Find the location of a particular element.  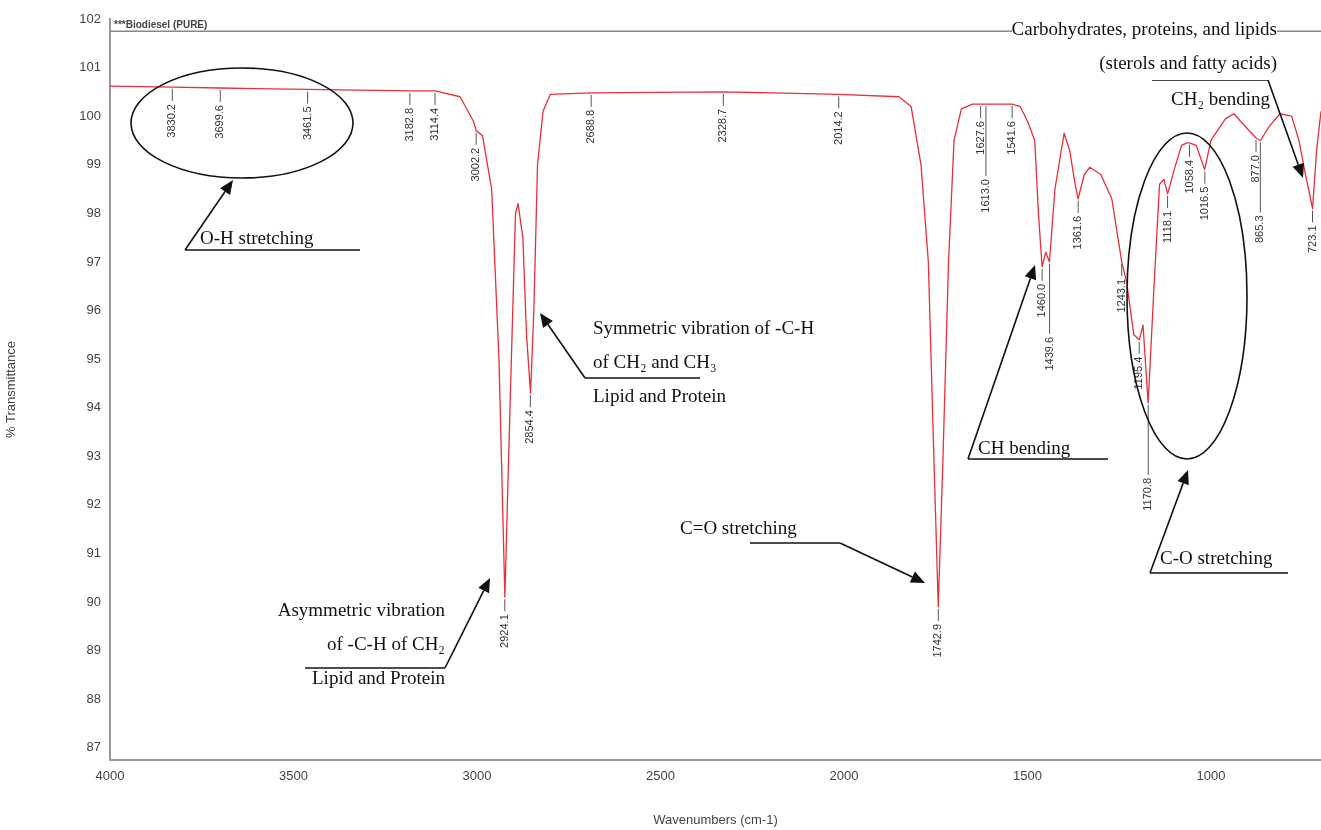

x-axis-title: Wavenumbers (cm-1) is located at coordinates (715, 819).